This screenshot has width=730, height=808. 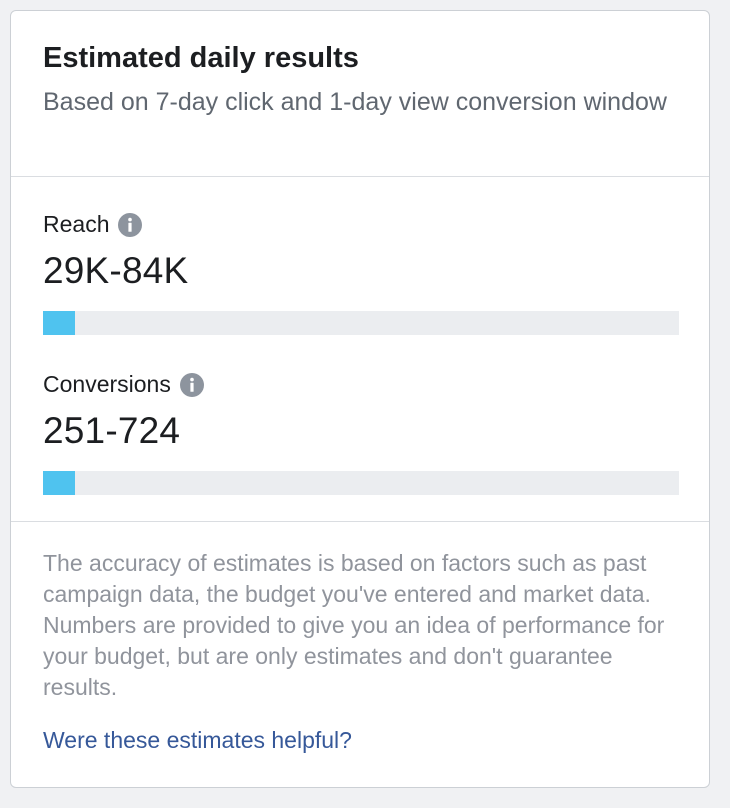 I want to click on reach-label-row: Reach, so click(x=361, y=224).